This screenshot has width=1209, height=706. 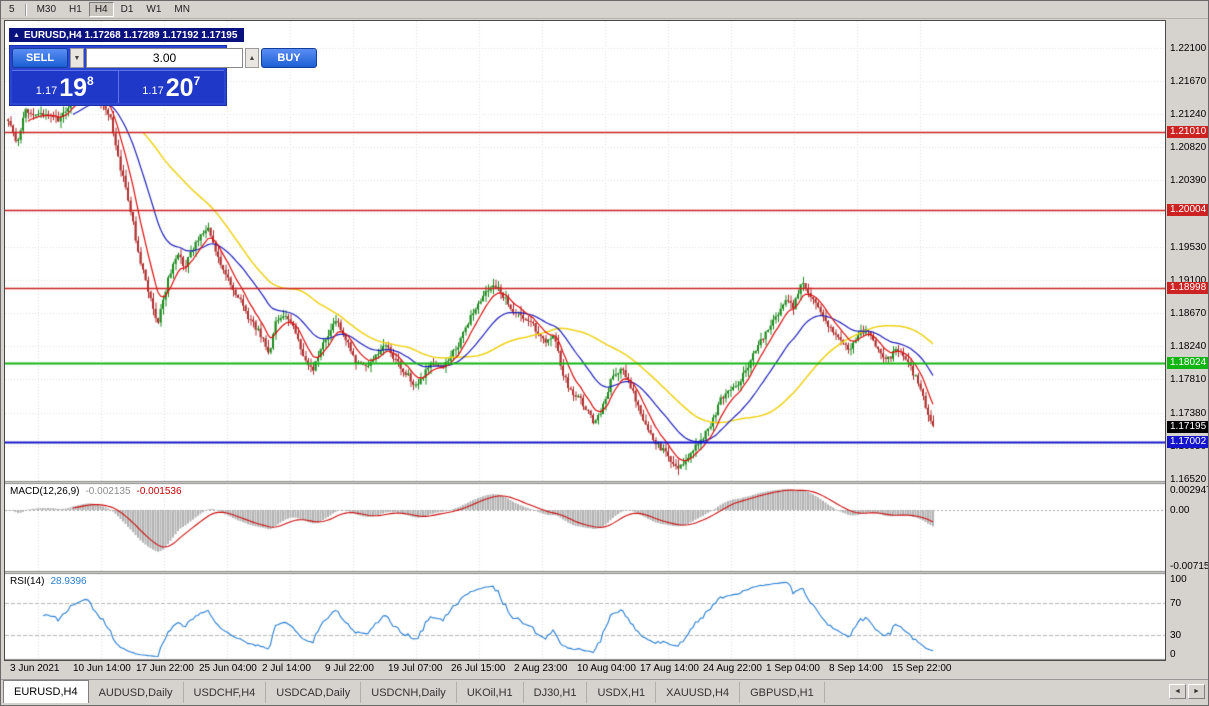 What do you see at coordinates (77, 58) in the screenshot?
I see `lot-decrease-button: ▼` at bounding box center [77, 58].